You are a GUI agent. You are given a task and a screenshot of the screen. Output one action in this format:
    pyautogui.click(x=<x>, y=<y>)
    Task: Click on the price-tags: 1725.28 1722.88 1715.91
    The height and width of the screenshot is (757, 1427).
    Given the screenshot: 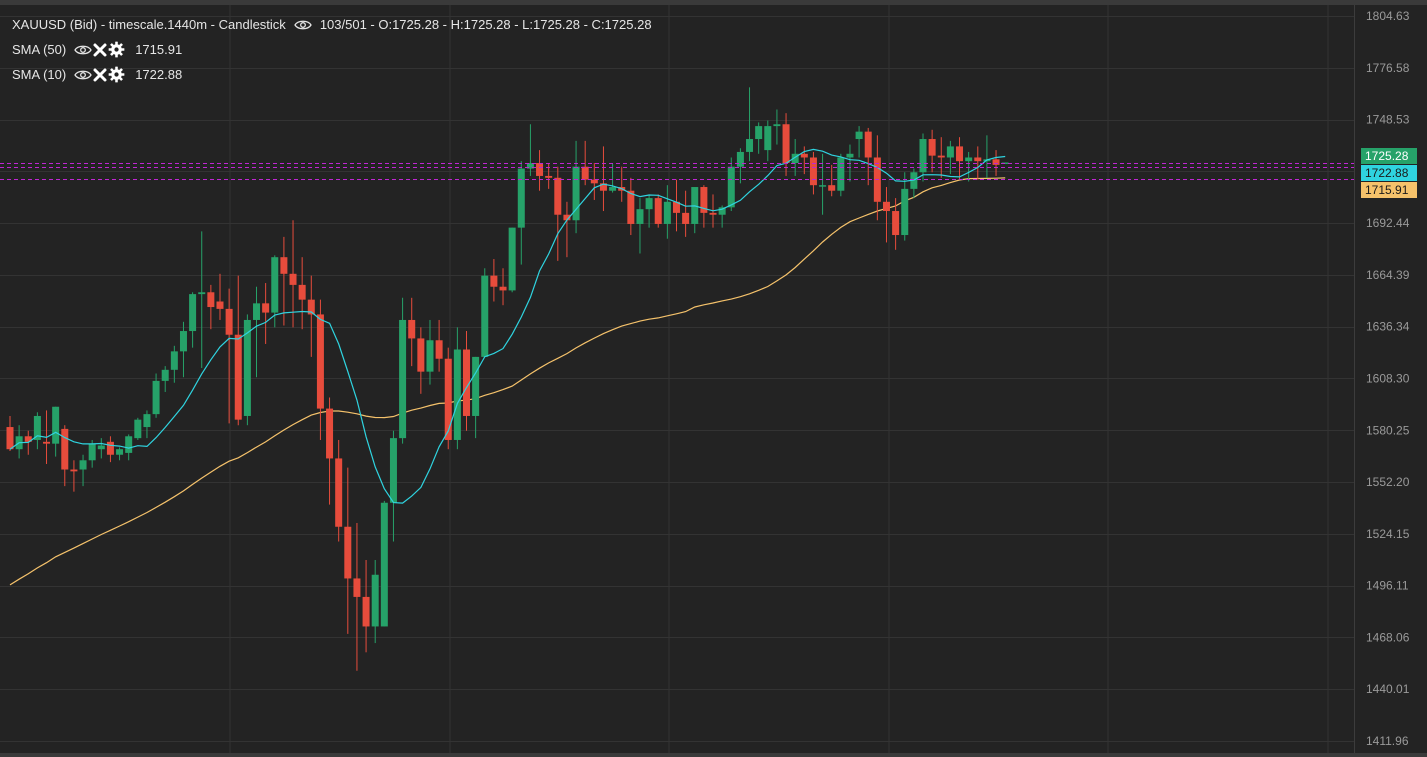 What is the action you would take?
    pyautogui.click(x=1389, y=173)
    